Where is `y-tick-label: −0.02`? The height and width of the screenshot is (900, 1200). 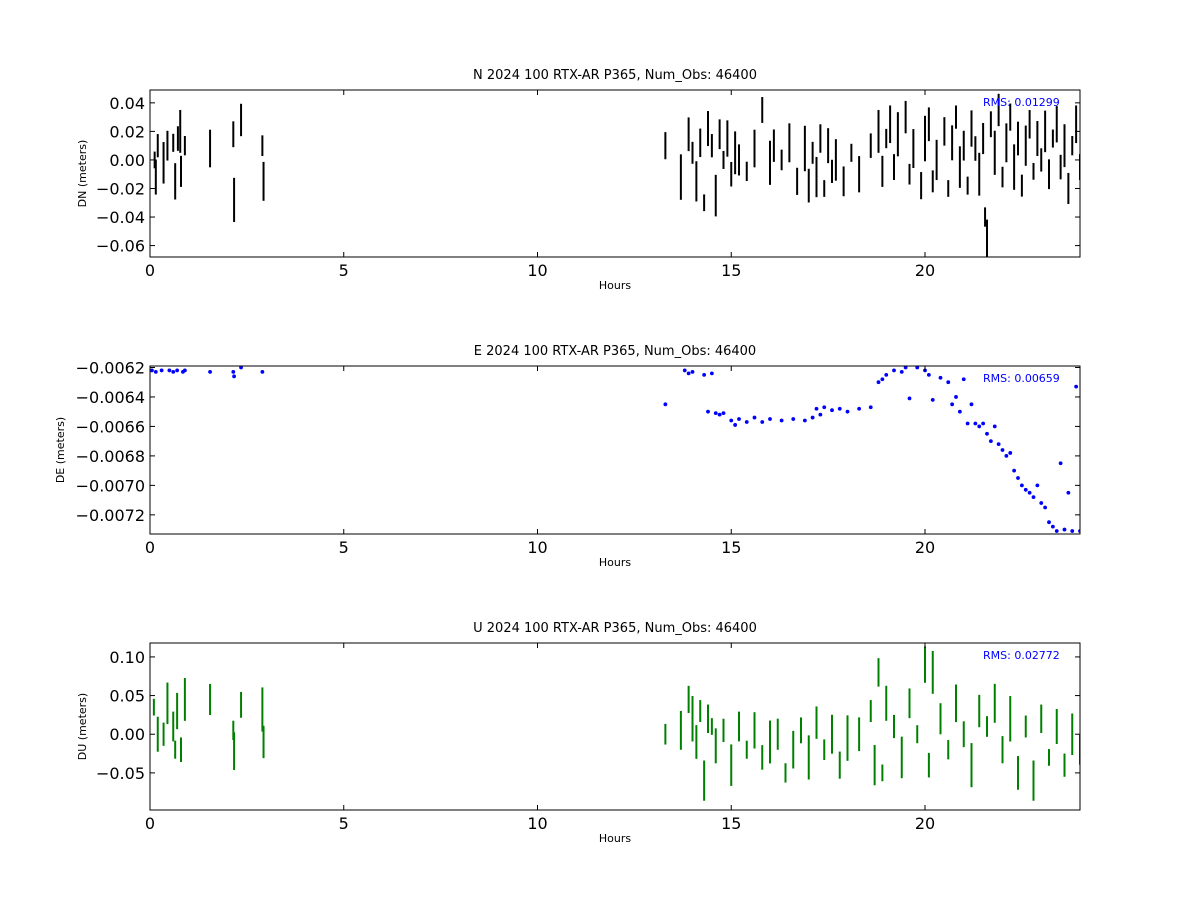 y-tick-label: −0.02 is located at coordinates (120, 188).